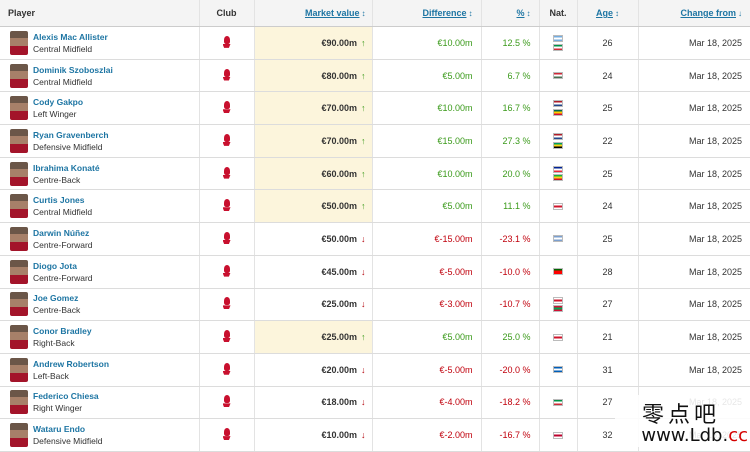  Describe the element at coordinates (59, 200) in the screenshot. I see `player-name-link: Curtis Jones` at that location.